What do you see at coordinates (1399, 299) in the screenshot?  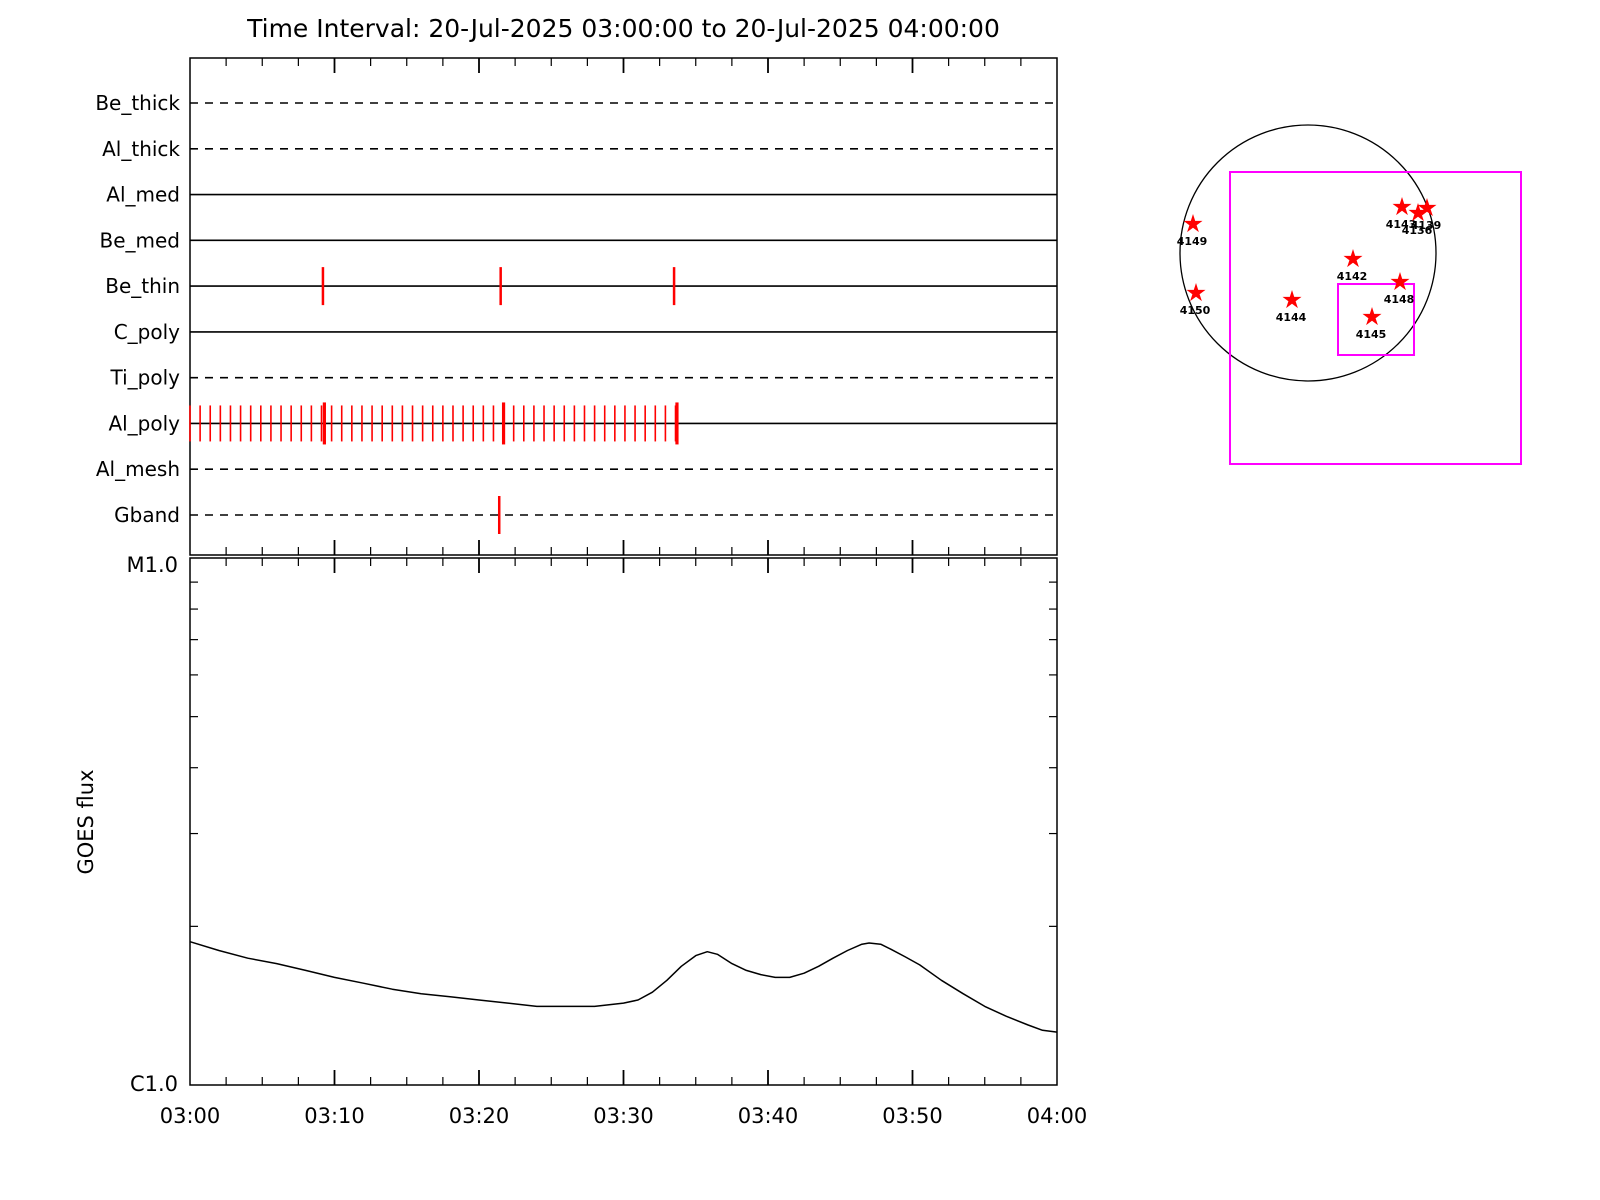 I see `region-label: 4148` at bounding box center [1399, 299].